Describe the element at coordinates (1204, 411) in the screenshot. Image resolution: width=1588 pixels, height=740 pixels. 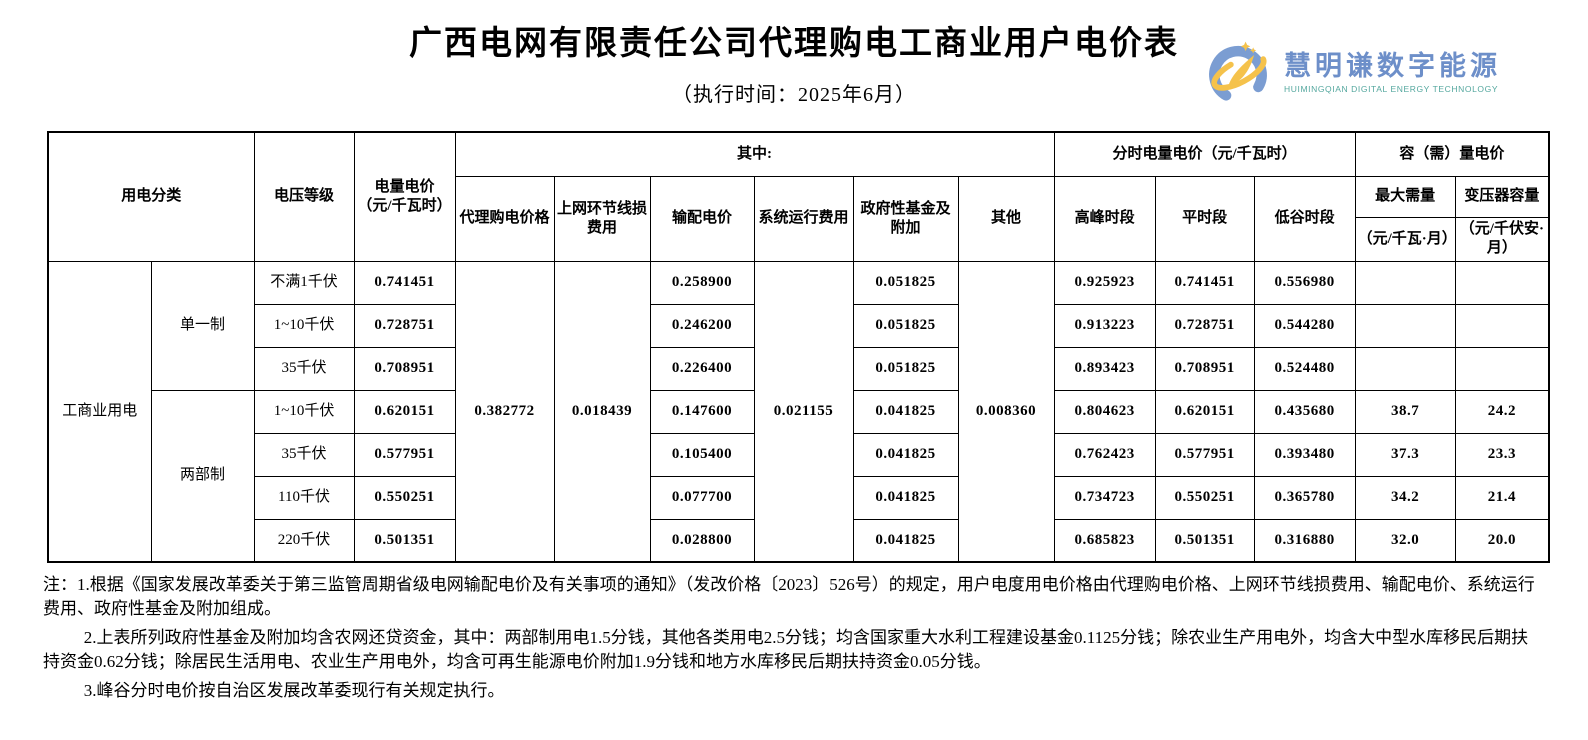
I see `cell-flat: 0.620151` at that location.